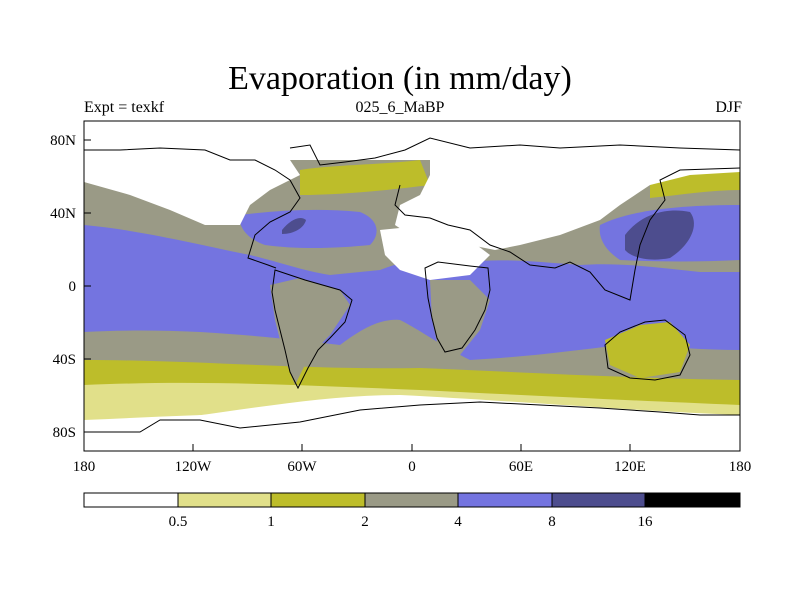  Describe the element at coordinates (412, 135) in the screenshot. I see `land-arctic` at that location.